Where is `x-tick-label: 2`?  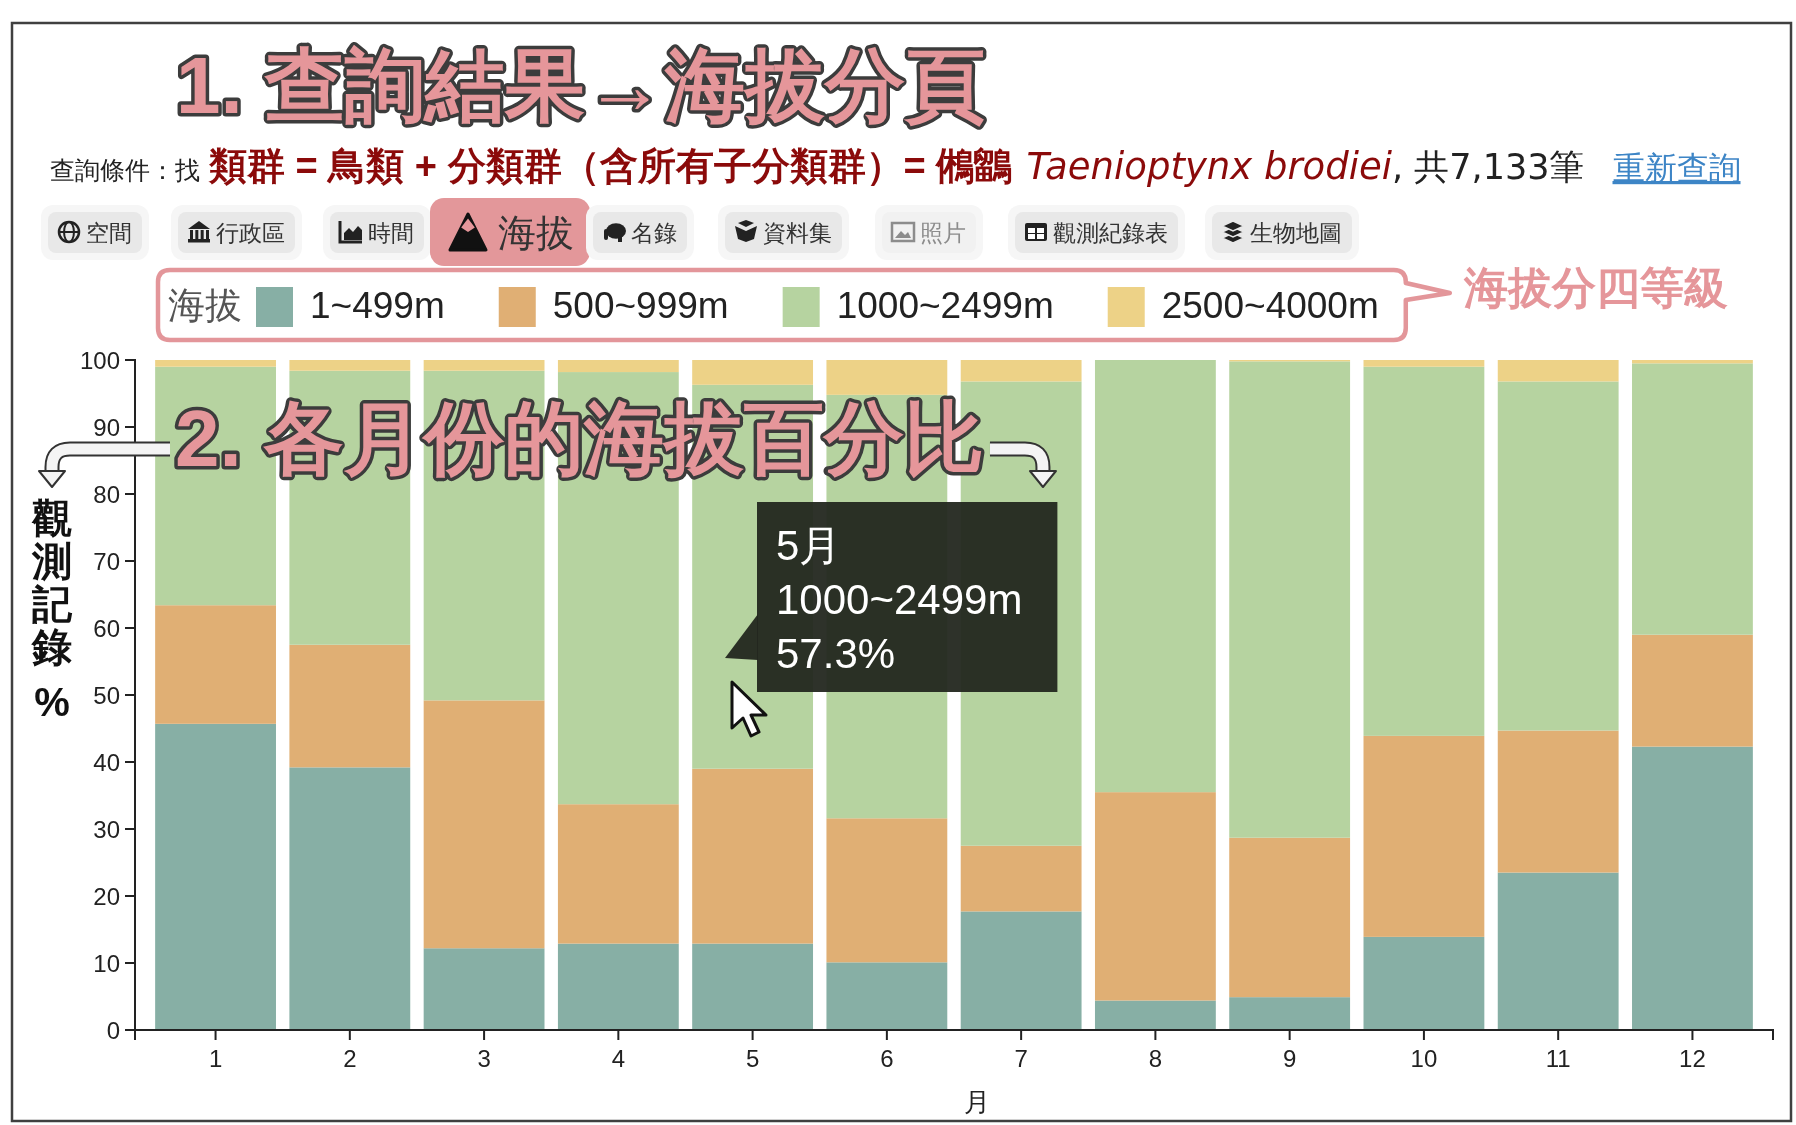 x-tick-label: 2 is located at coordinates (350, 1058).